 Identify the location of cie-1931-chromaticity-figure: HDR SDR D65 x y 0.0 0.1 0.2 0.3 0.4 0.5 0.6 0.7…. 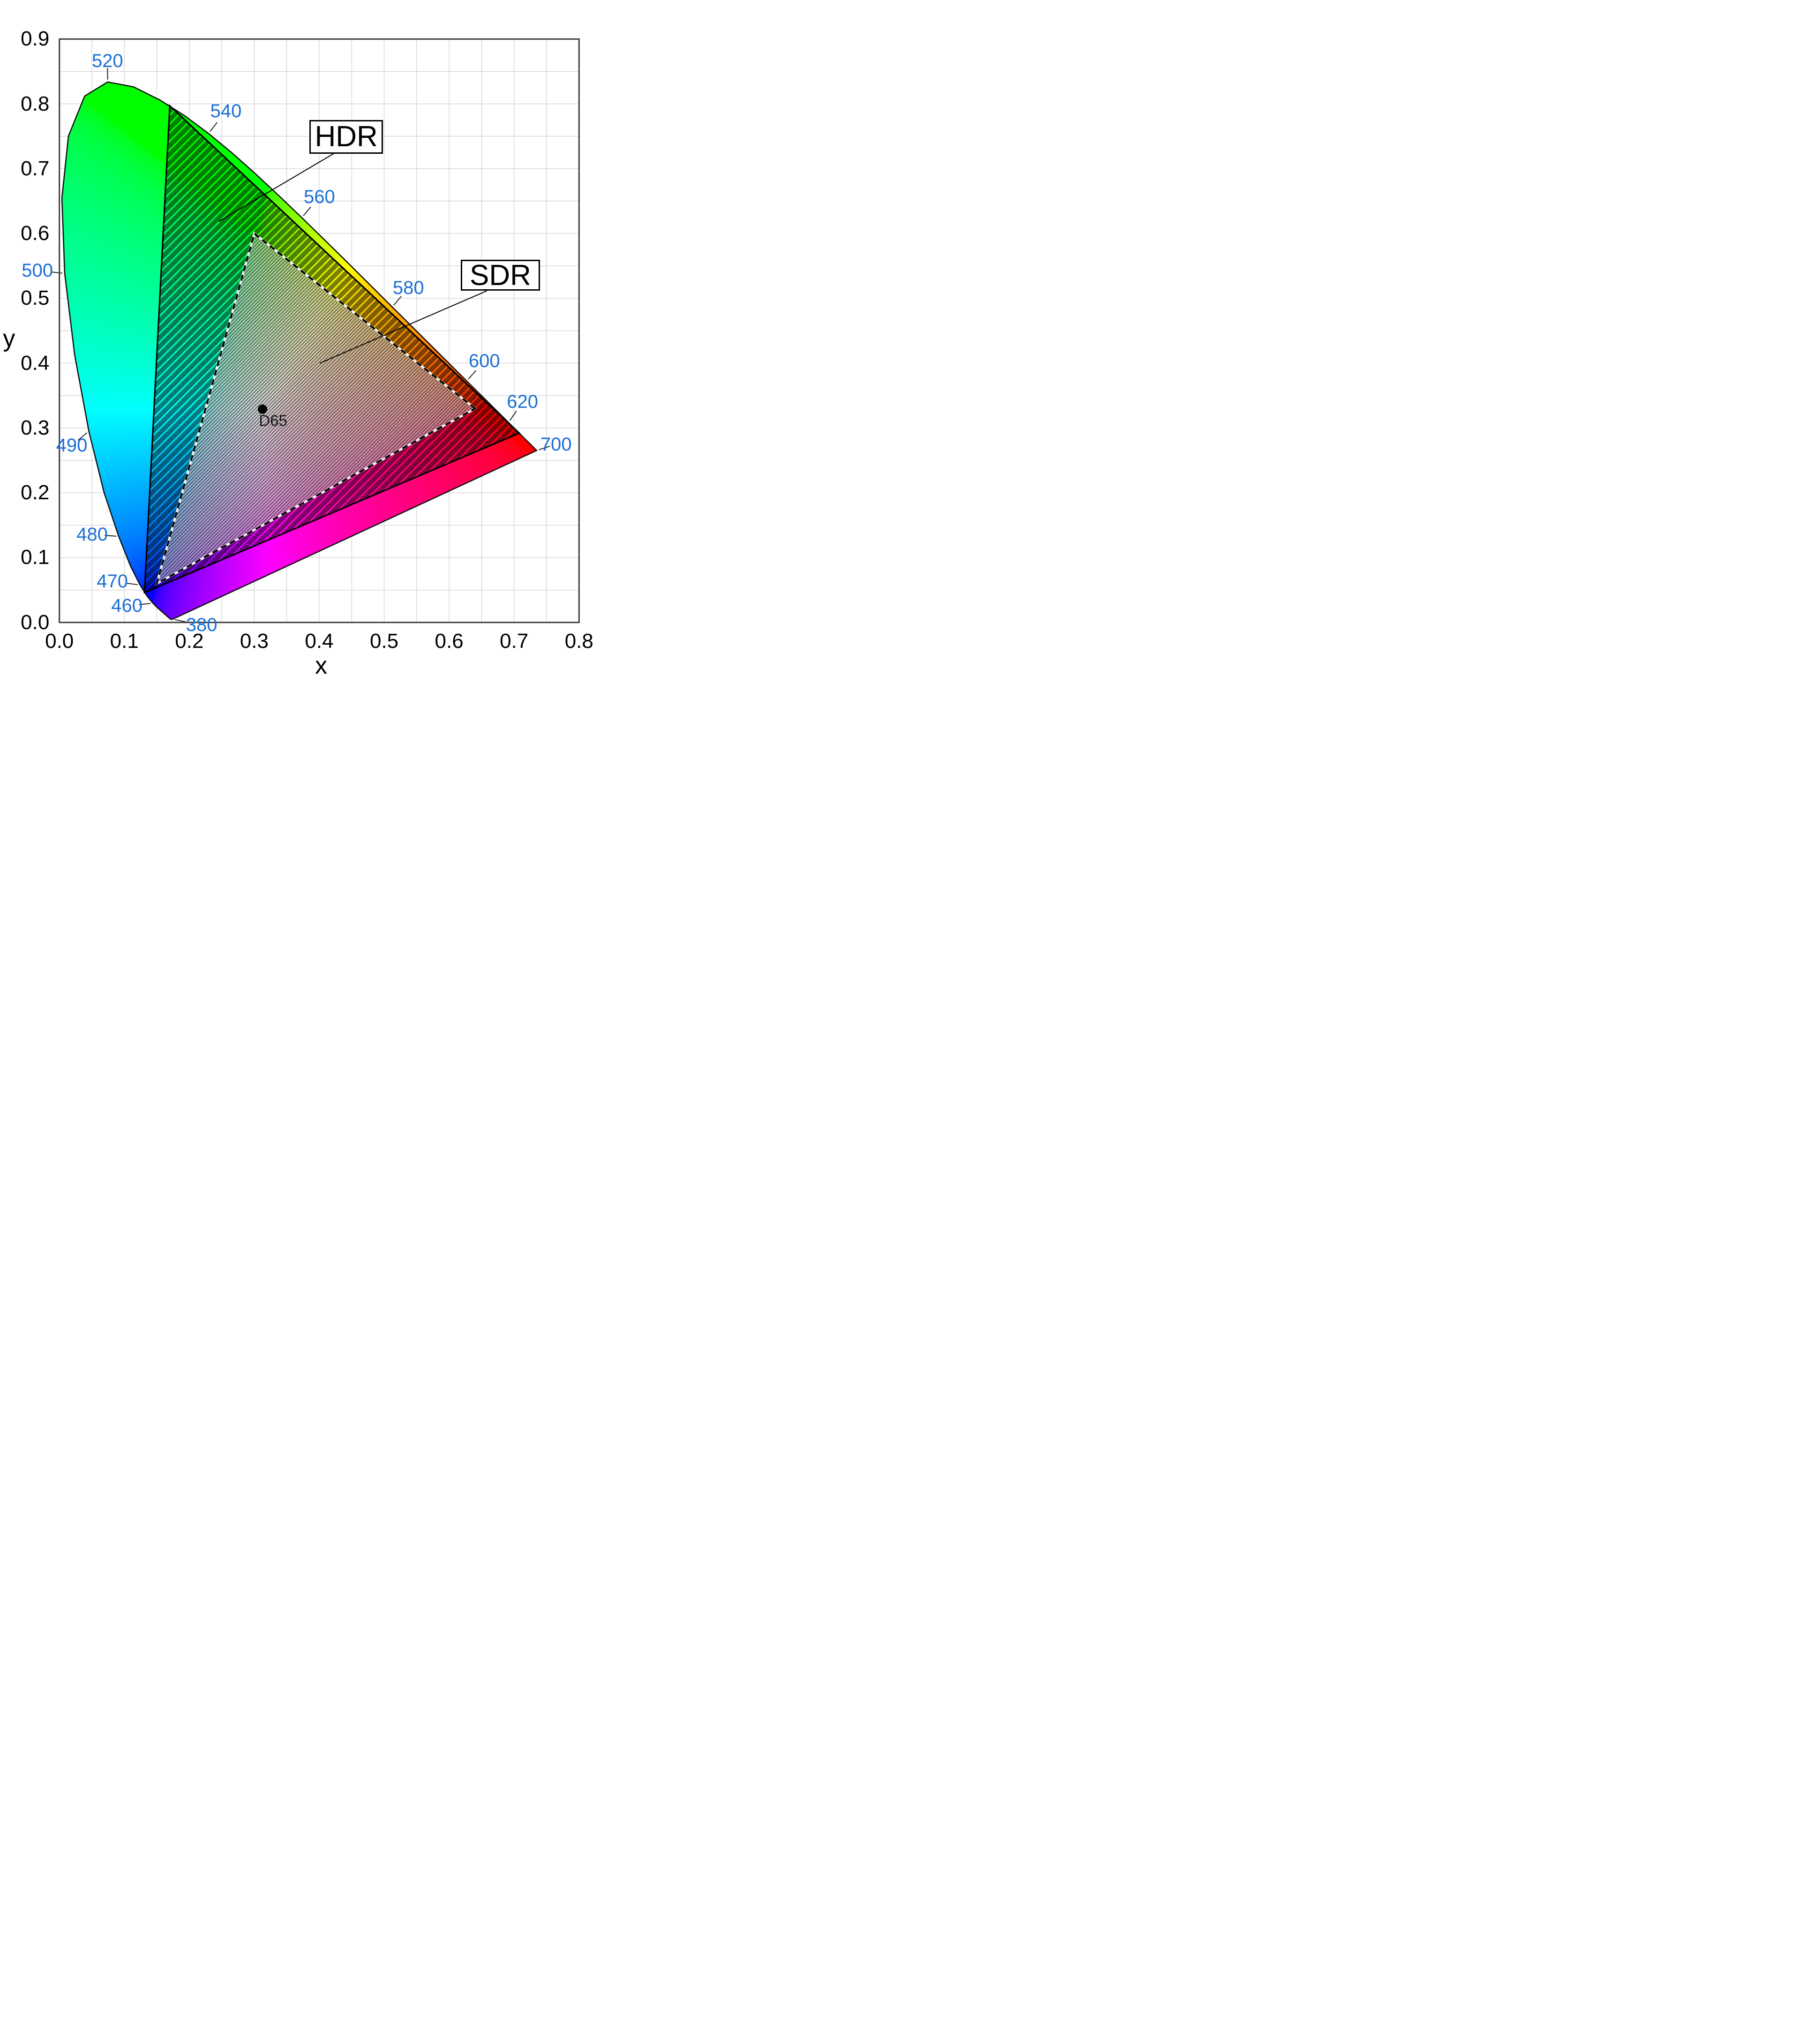
(300, 340).